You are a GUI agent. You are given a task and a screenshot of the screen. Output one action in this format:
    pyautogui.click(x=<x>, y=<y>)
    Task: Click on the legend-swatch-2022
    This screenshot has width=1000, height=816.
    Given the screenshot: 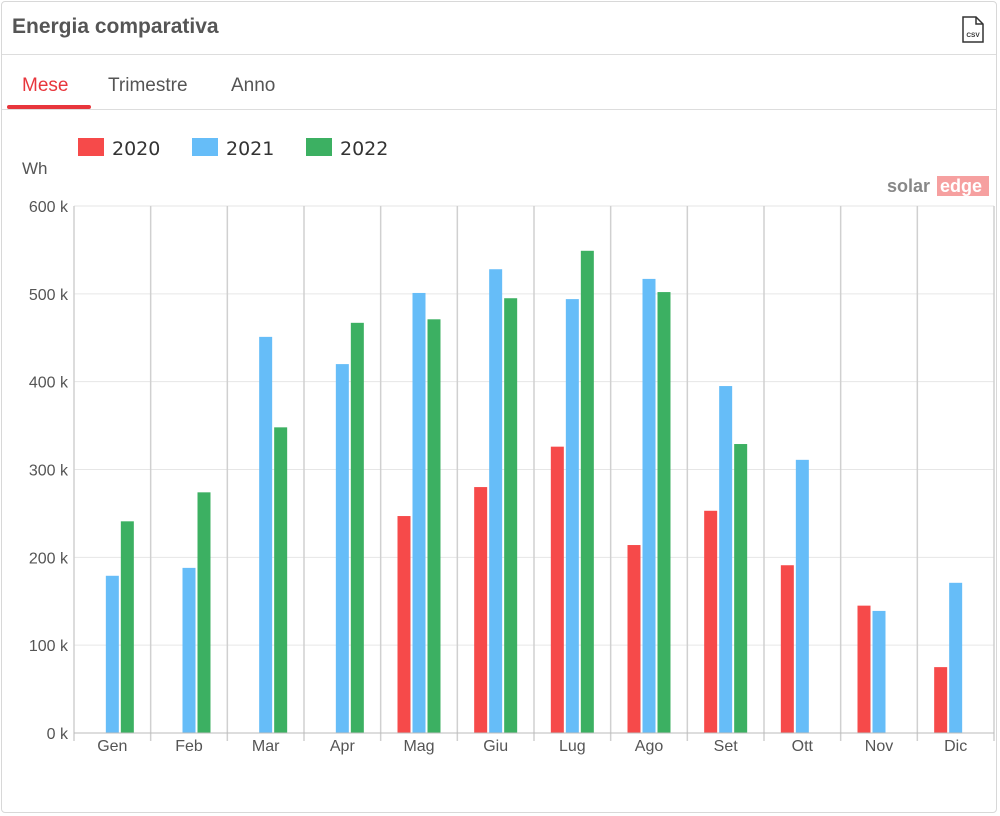 What is the action you would take?
    pyautogui.click(x=319, y=147)
    